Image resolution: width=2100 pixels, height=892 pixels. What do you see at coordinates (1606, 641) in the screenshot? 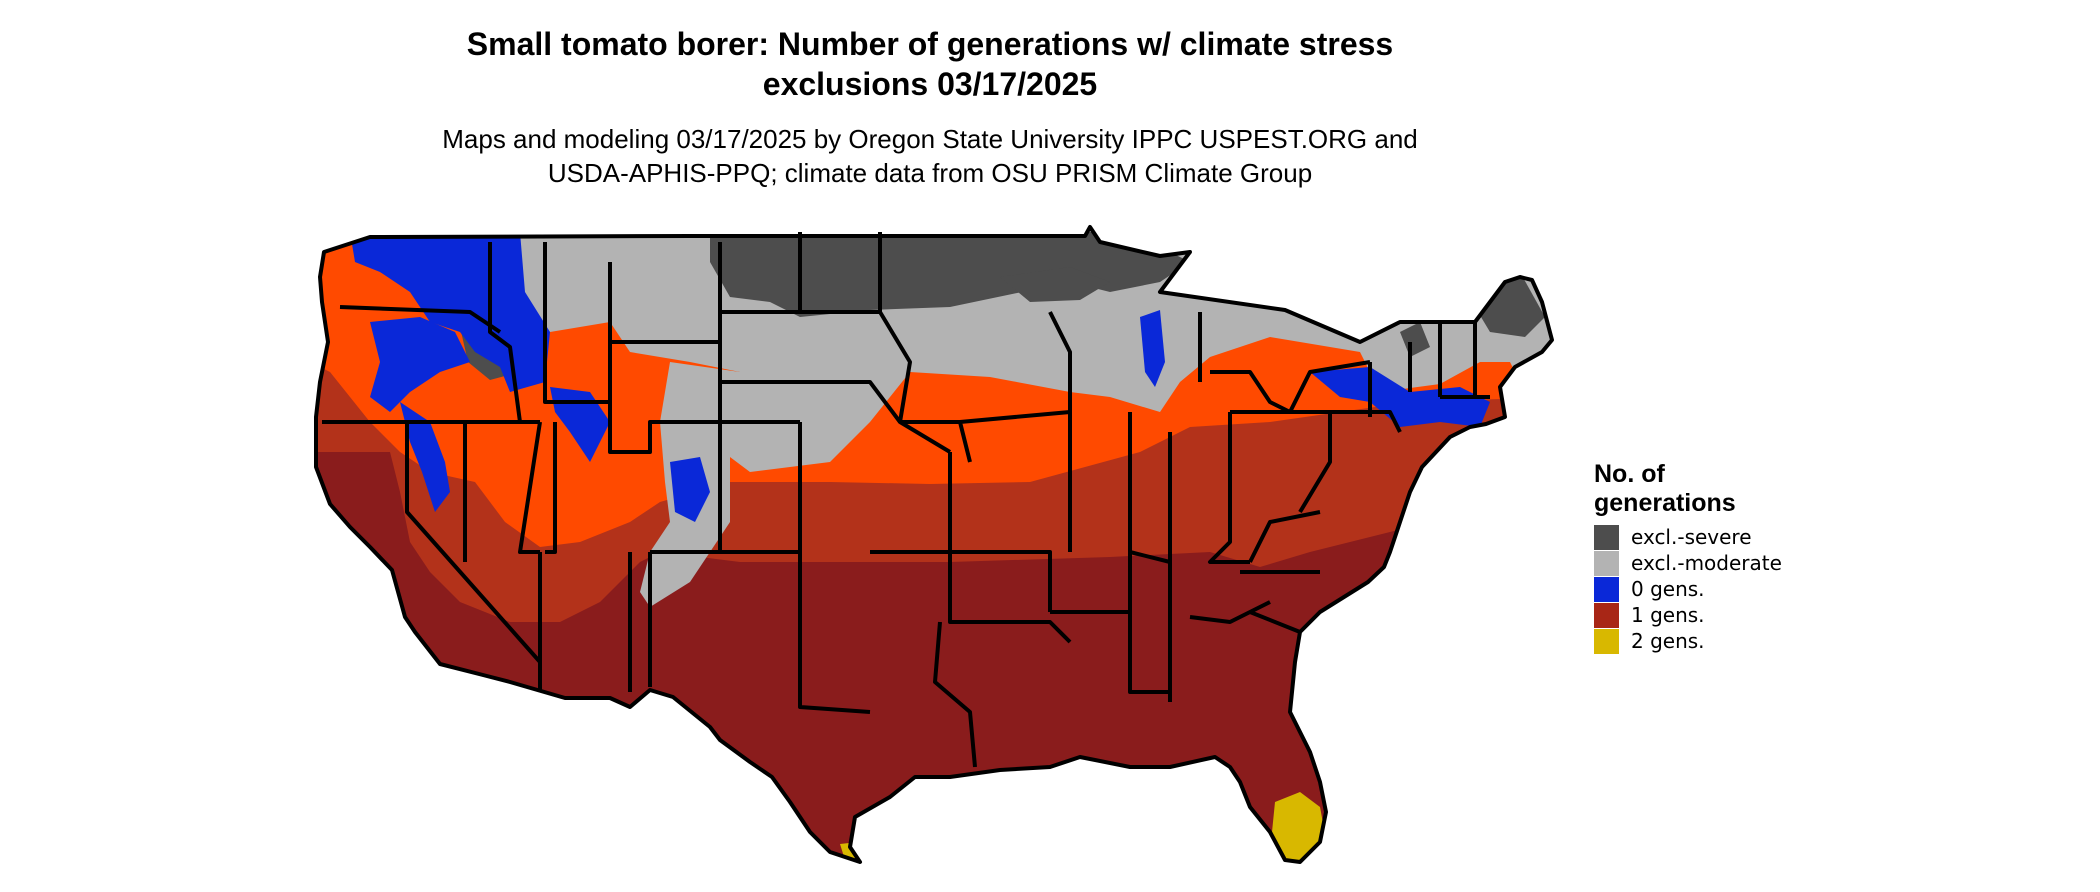
I see `legend-swatch-2-gens` at bounding box center [1606, 641].